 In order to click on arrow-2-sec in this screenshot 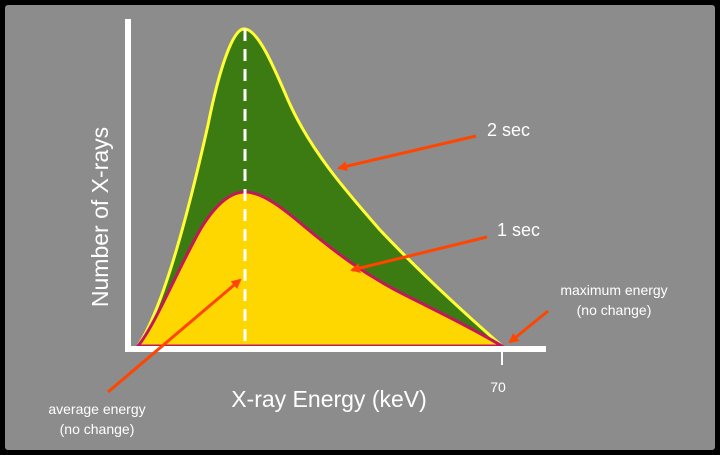, I will do `click(407, 153)`.